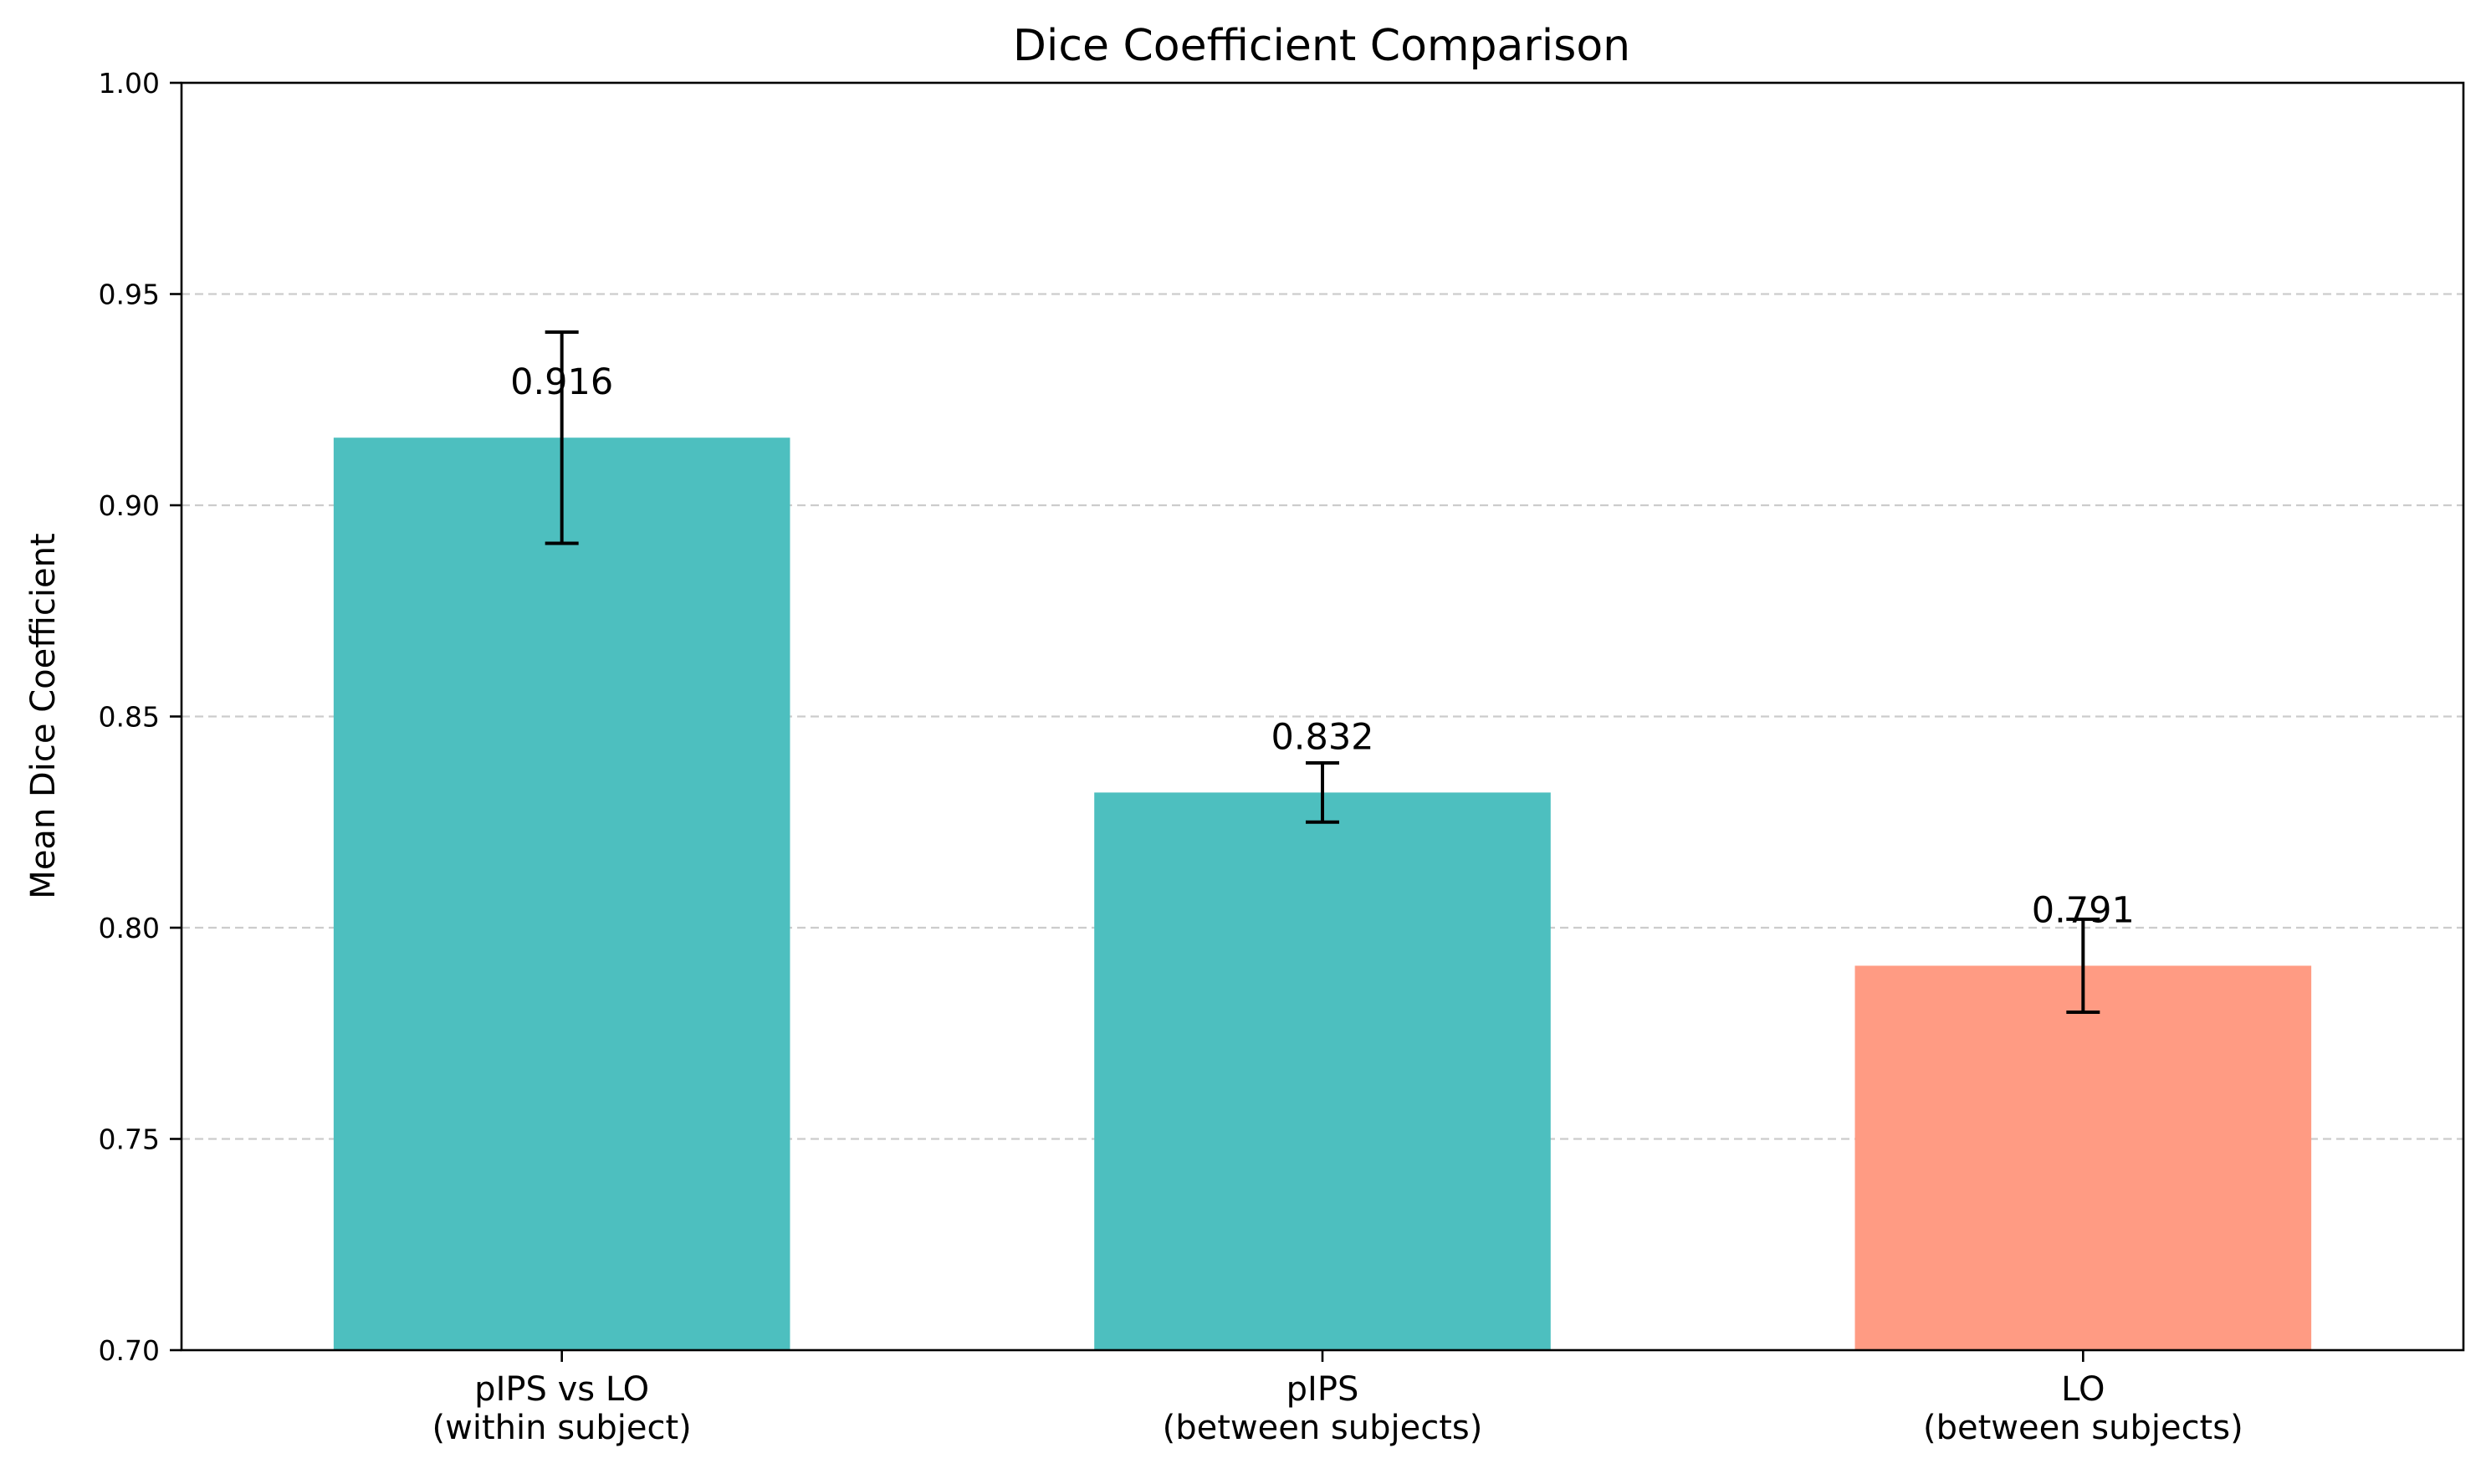 This screenshot has width=2486, height=1484. Describe the element at coordinates (562, 1428) in the screenshot. I see `x-tick-label: (within subject)` at that location.